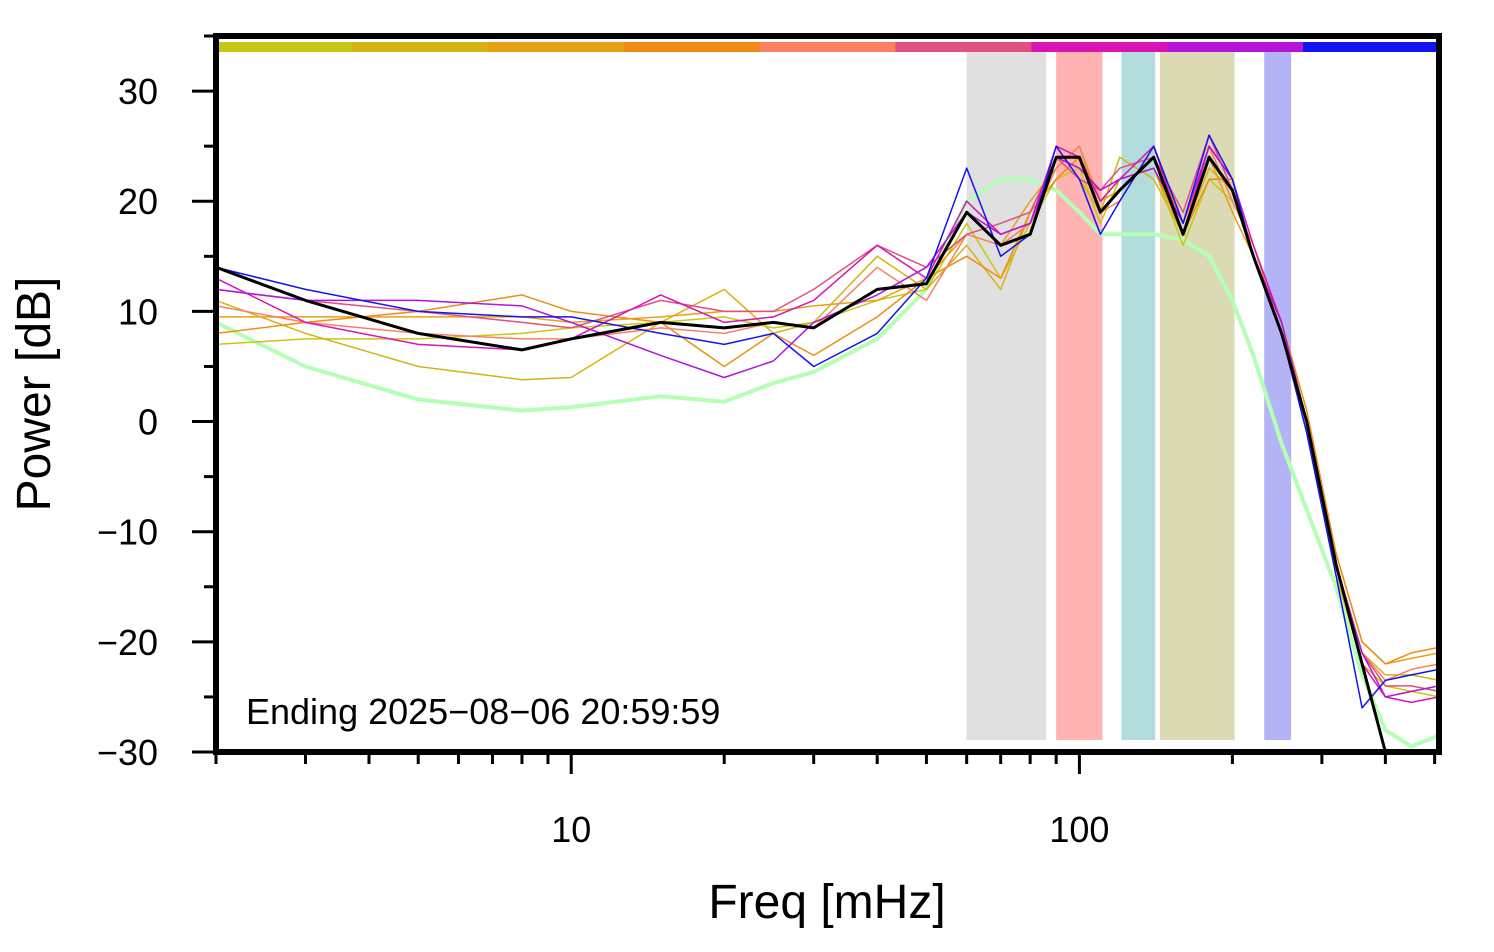 The height and width of the screenshot is (952, 1494). What do you see at coordinates (138, 91) in the screenshot?
I see `y-tick-label-0: 30` at bounding box center [138, 91].